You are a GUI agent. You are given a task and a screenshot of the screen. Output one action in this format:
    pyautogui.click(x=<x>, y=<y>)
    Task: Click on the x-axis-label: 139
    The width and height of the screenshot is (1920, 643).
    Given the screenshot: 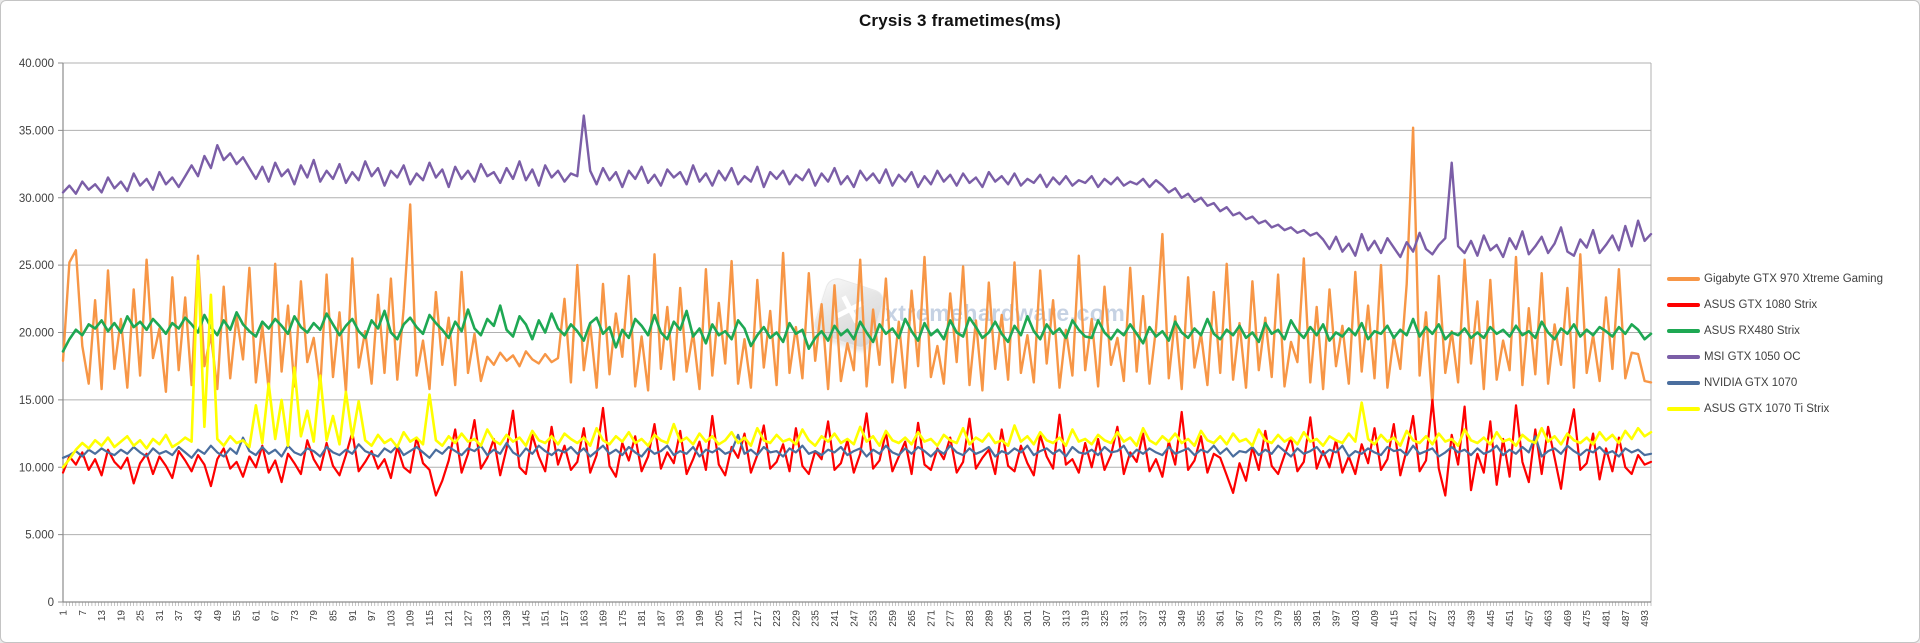 What is the action you would take?
    pyautogui.click(x=507, y=618)
    